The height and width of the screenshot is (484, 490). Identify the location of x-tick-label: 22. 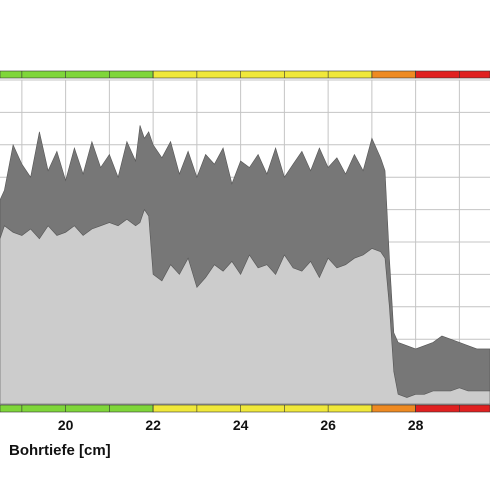
(153, 425).